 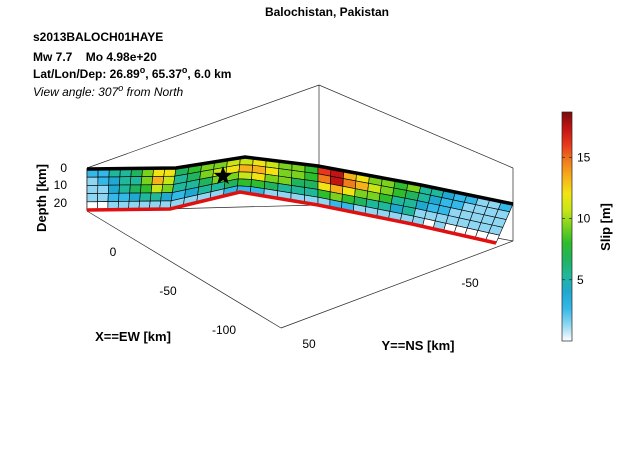 I want to click on colorbar-ticks: 15 10 5, so click(x=576, y=218).